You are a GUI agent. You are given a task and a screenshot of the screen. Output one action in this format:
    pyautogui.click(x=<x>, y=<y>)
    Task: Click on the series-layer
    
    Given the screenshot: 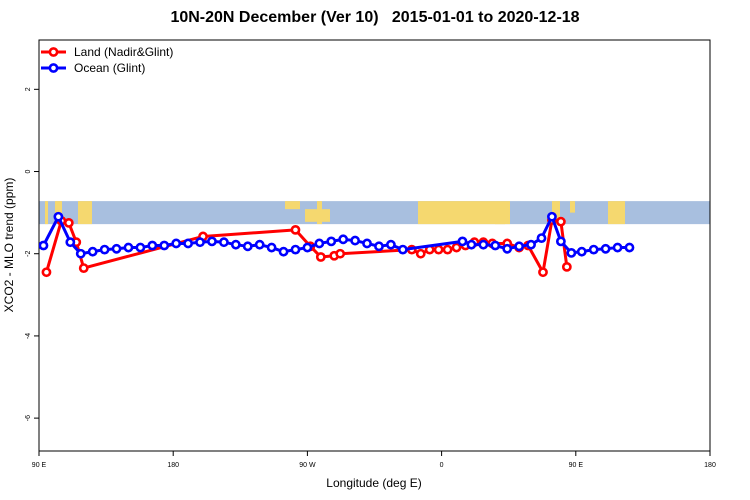 What is the action you would take?
    pyautogui.click(x=337, y=244)
    